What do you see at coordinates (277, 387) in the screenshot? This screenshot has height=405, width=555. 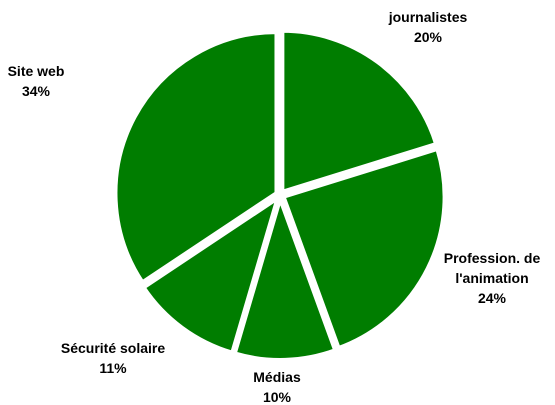 I see `slice-label: Médias 10%` at bounding box center [277, 387].